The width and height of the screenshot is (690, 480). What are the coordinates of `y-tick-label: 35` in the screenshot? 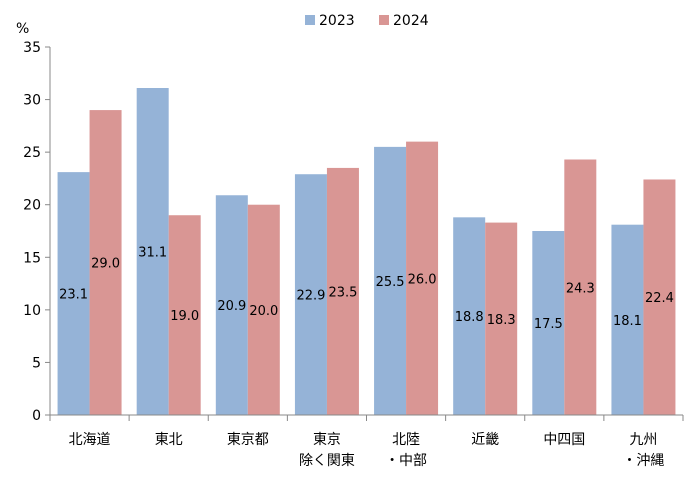 It's located at (32, 48).